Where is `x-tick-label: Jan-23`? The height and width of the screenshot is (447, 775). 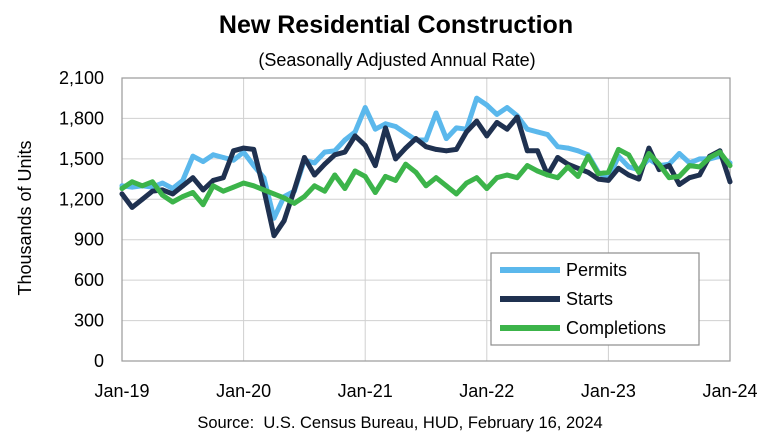
x-tick-label: Jan-23 is located at coordinates (608, 391).